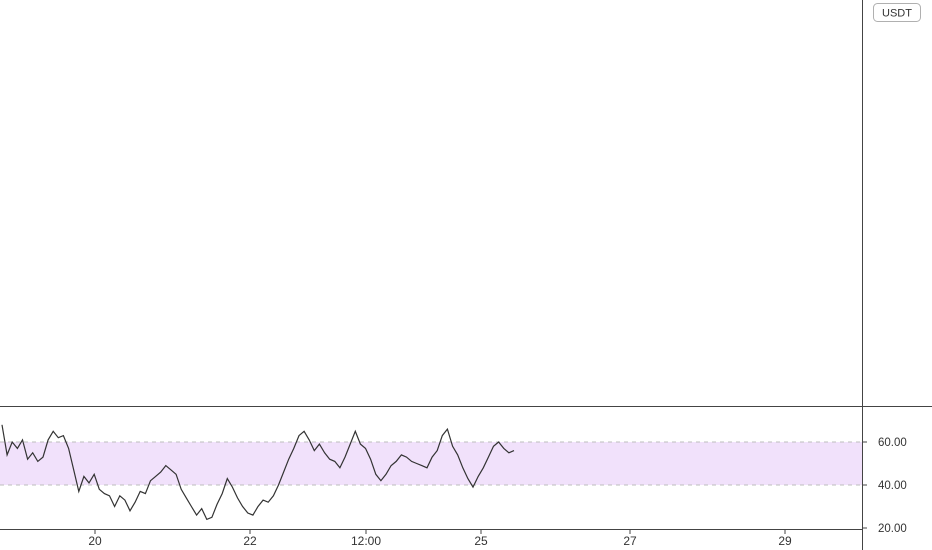 This screenshot has width=932, height=550. I want to click on rsi-axis-tick-label: 20.00, so click(892, 529).